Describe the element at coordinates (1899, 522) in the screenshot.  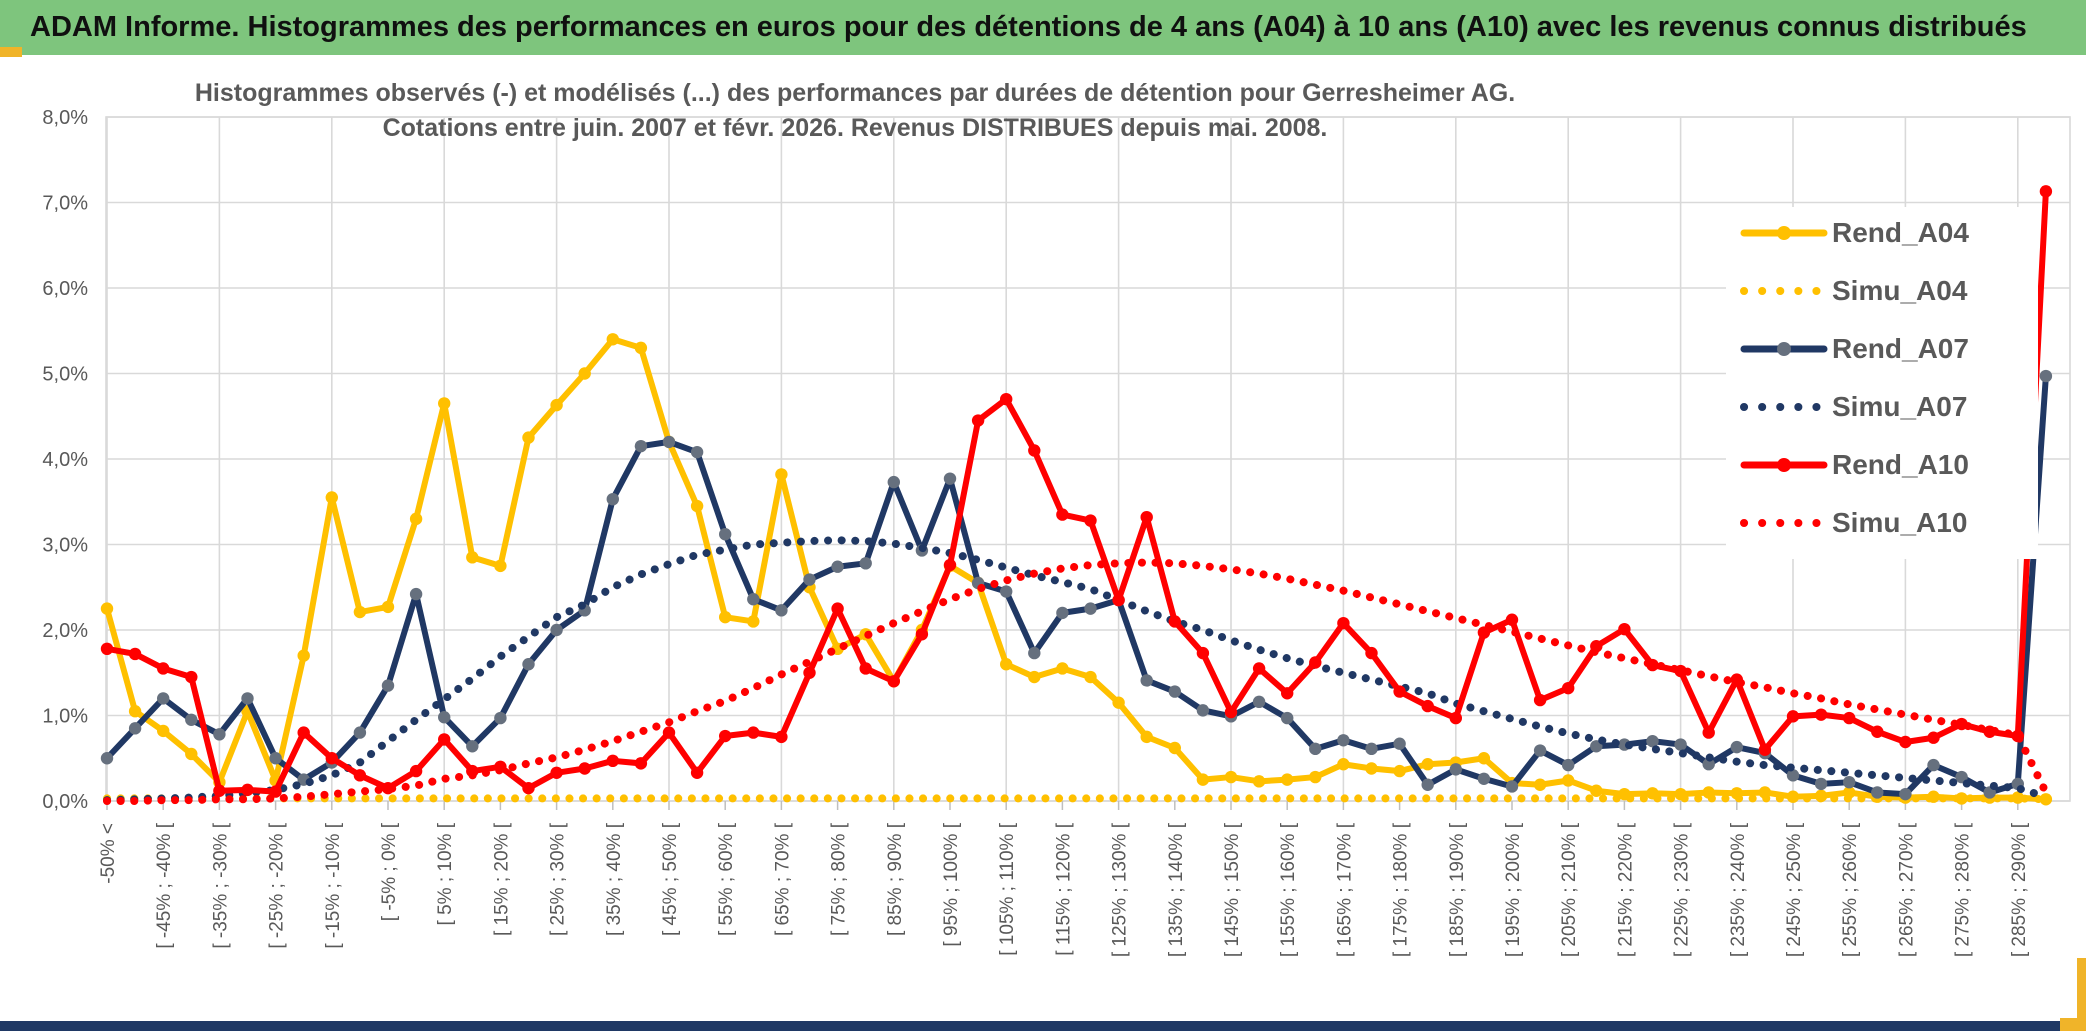
I see `legend-label: Simu_A10` at that location.